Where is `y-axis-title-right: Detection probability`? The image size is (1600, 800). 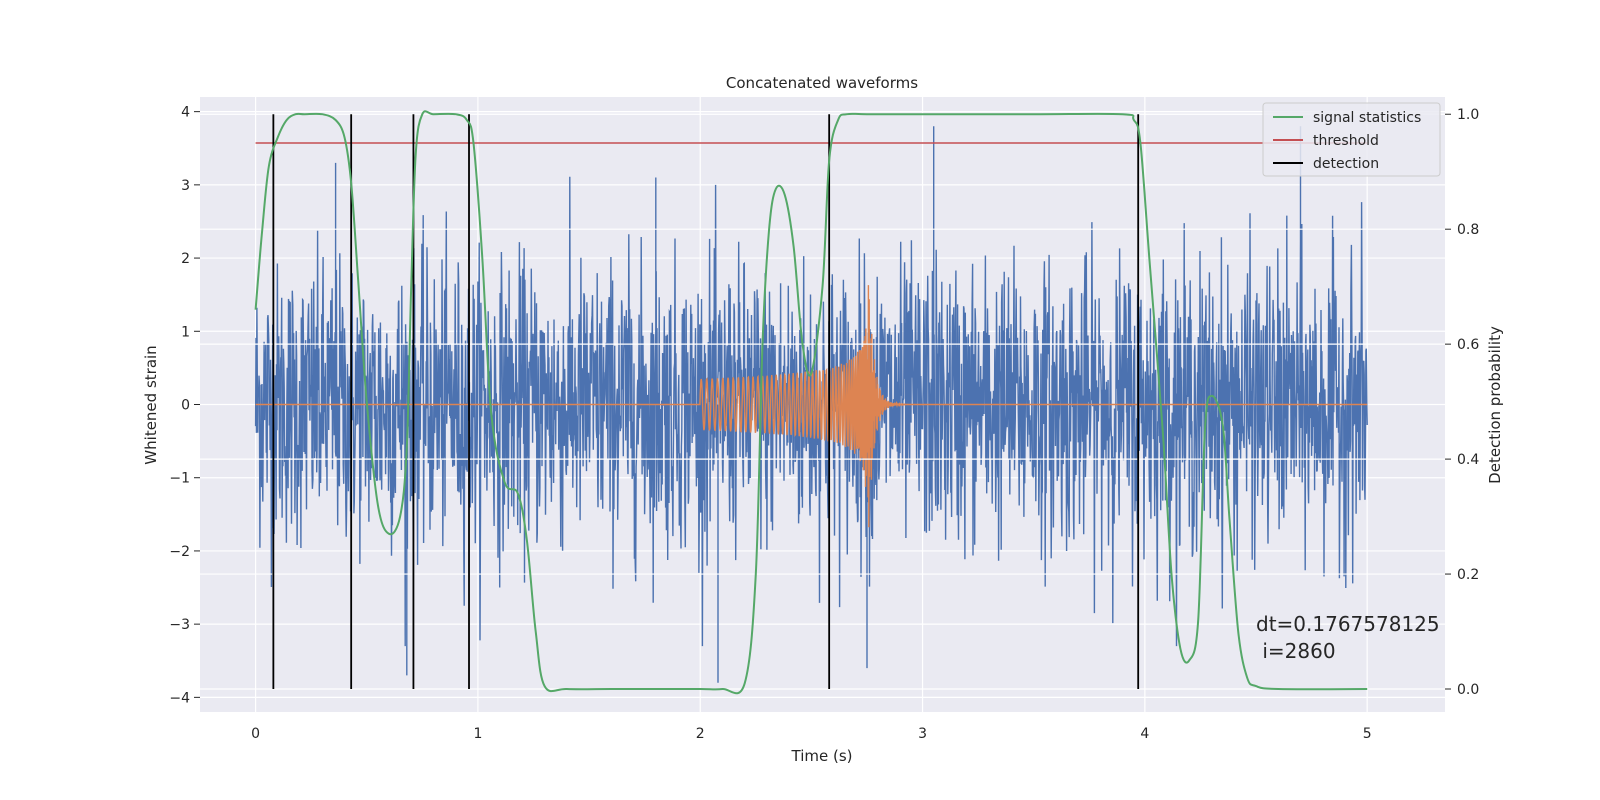
y-axis-title-right: Detection probability is located at coordinates (1495, 405).